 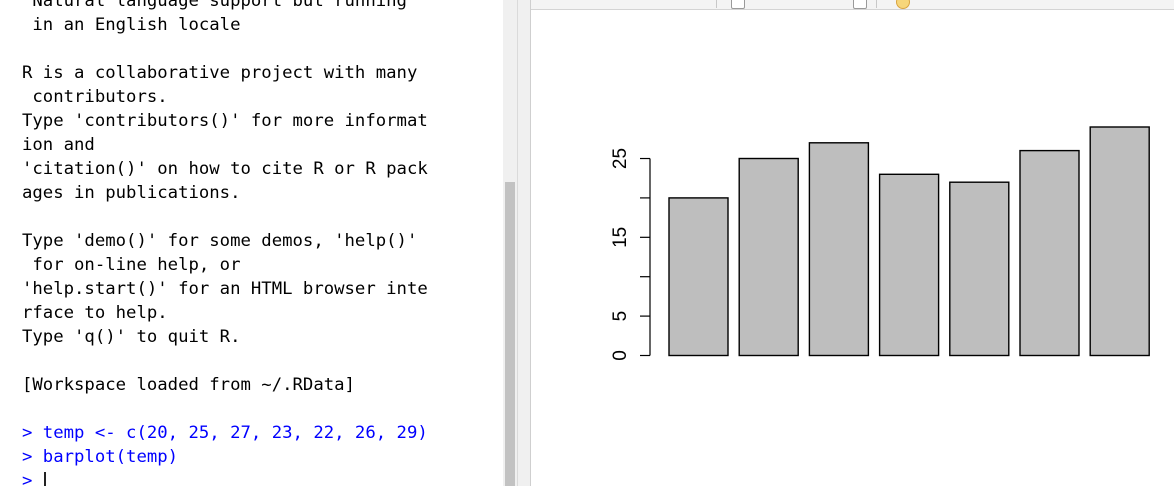 What do you see at coordinates (738, 4) in the screenshot?
I see `export-icon` at bounding box center [738, 4].